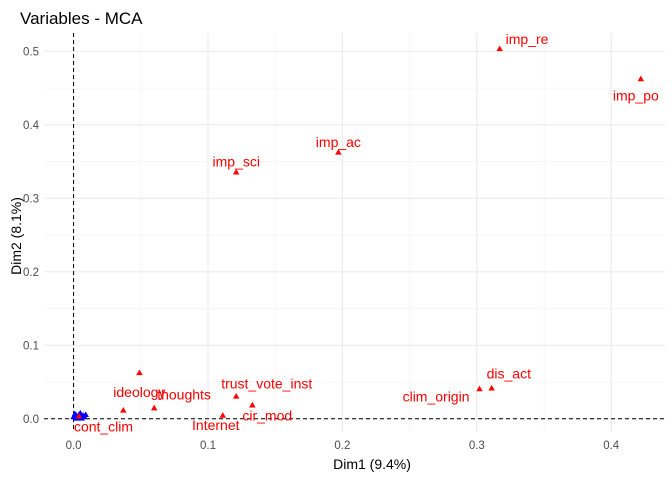 This screenshot has height=480, width=672. Describe the element at coordinates (611, 446) in the screenshot. I see `x-tick-label: 0.4` at that location.